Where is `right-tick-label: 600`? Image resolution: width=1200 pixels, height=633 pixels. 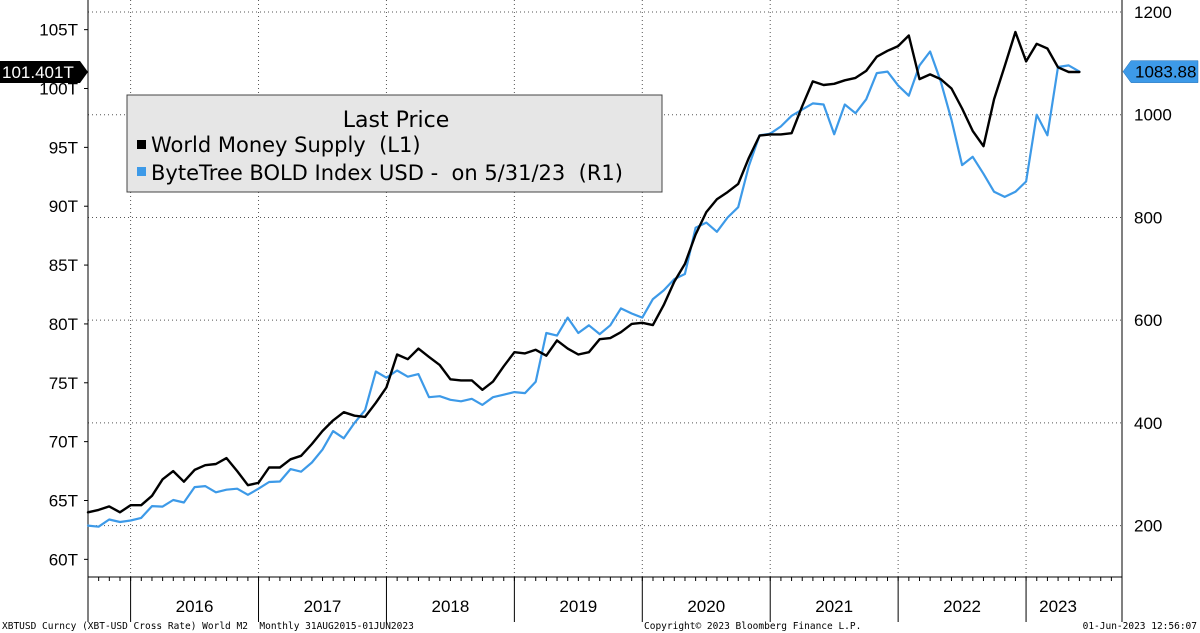
right-tick-label: 600 is located at coordinates (1148, 320).